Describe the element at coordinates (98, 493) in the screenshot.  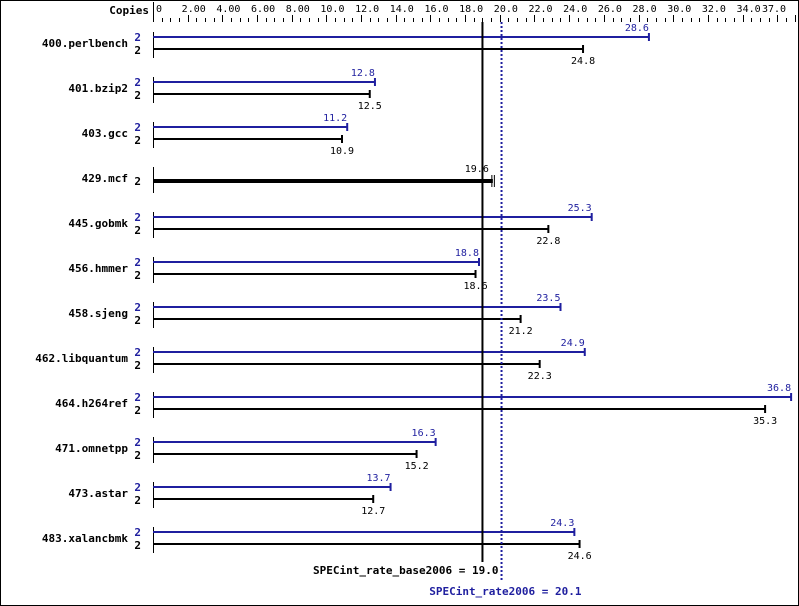
I see `benchmark-label: 473.astar` at that location.